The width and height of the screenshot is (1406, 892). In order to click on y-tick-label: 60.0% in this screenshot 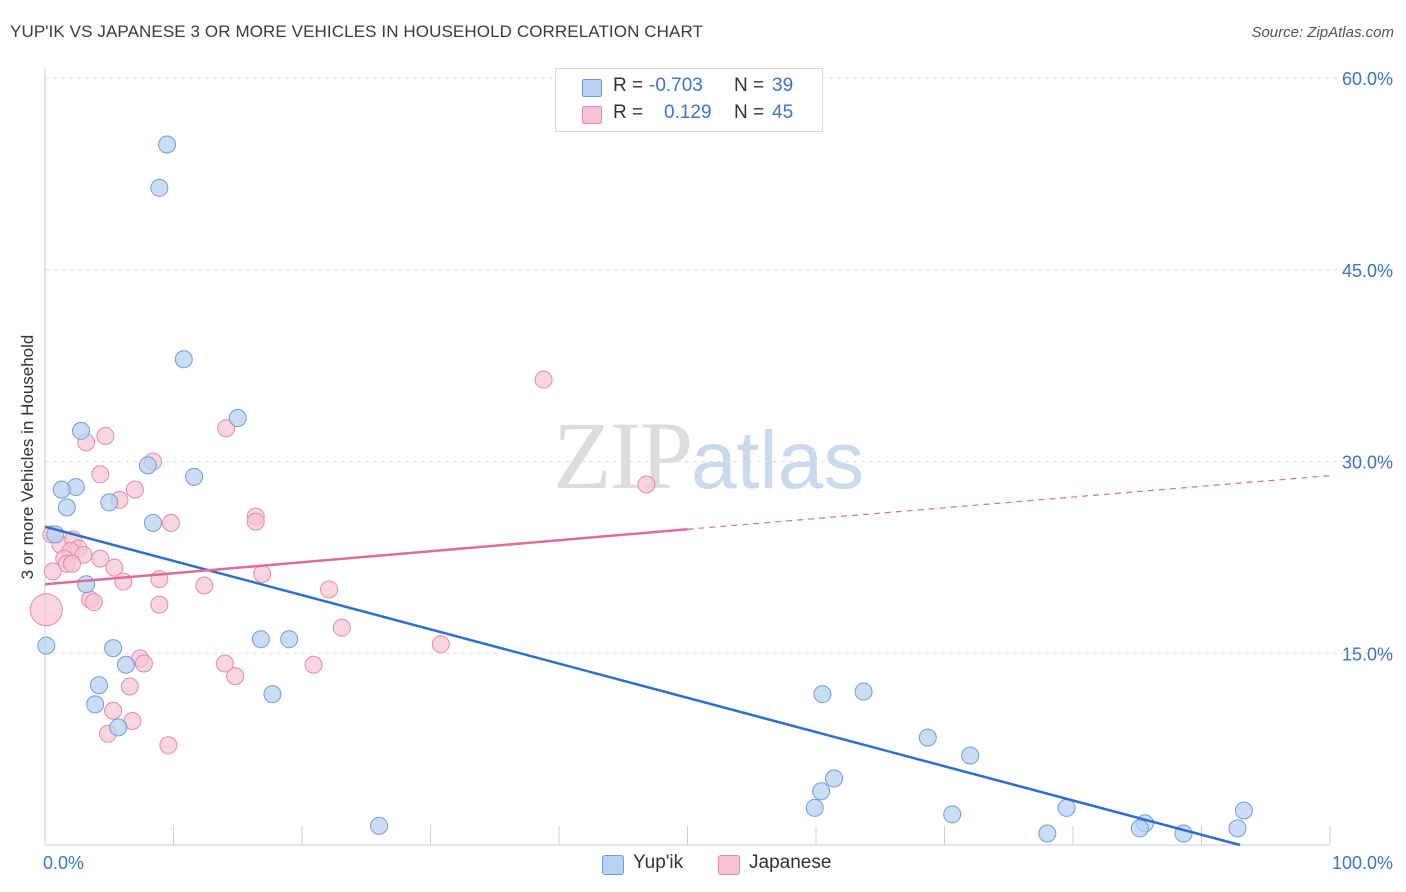, I will do `click(1367, 79)`.